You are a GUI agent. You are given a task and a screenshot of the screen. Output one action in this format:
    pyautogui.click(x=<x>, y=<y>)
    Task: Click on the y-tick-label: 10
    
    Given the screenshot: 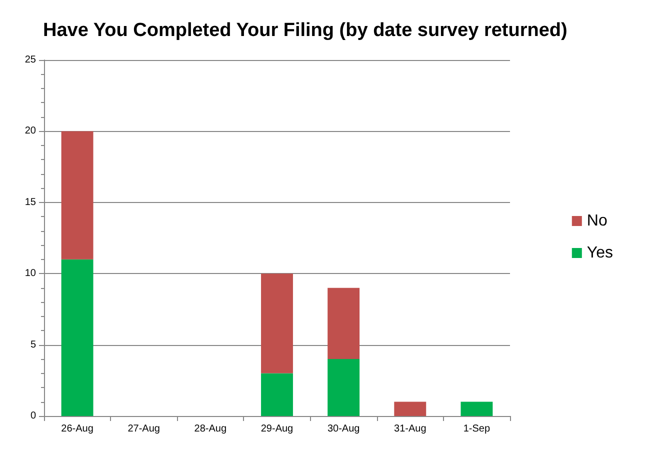 What is the action you would take?
    pyautogui.click(x=30, y=274)
    